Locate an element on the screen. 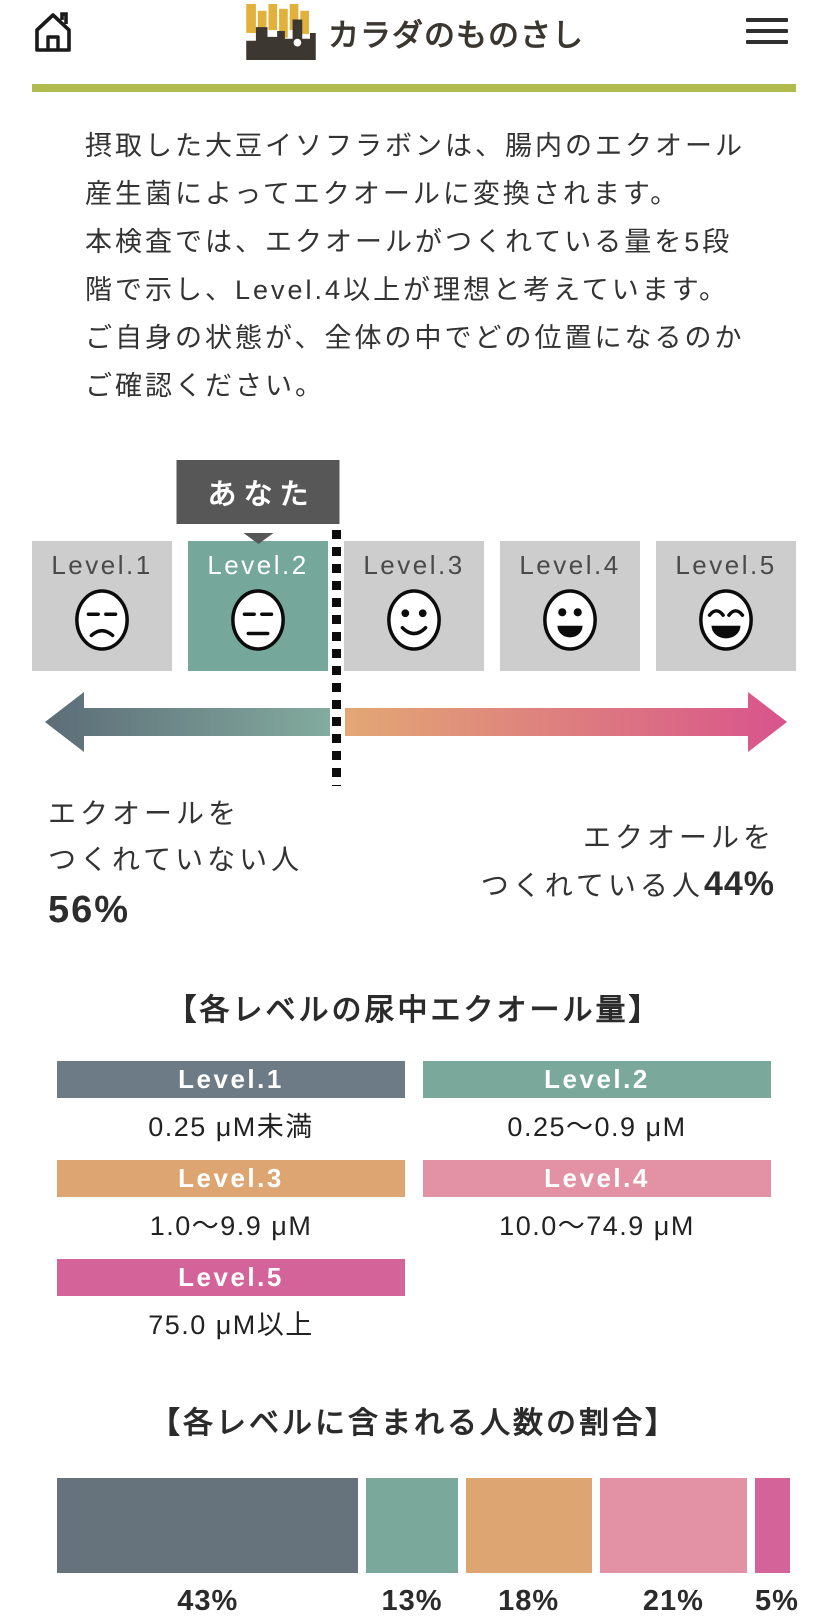 This screenshot has height=1618, width=828. amount-cell-level1: Level.1 0.25 μM未満 is located at coordinates (231, 1102).